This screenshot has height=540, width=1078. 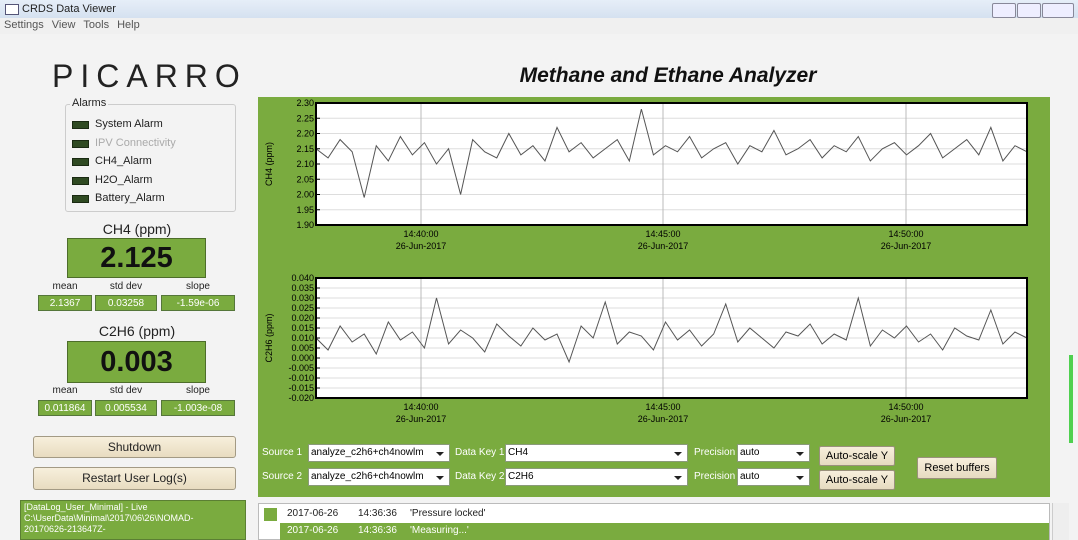 What do you see at coordinates (302, 298) in the screenshot?
I see `y-tick-label: 0.030` at bounding box center [302, 298].